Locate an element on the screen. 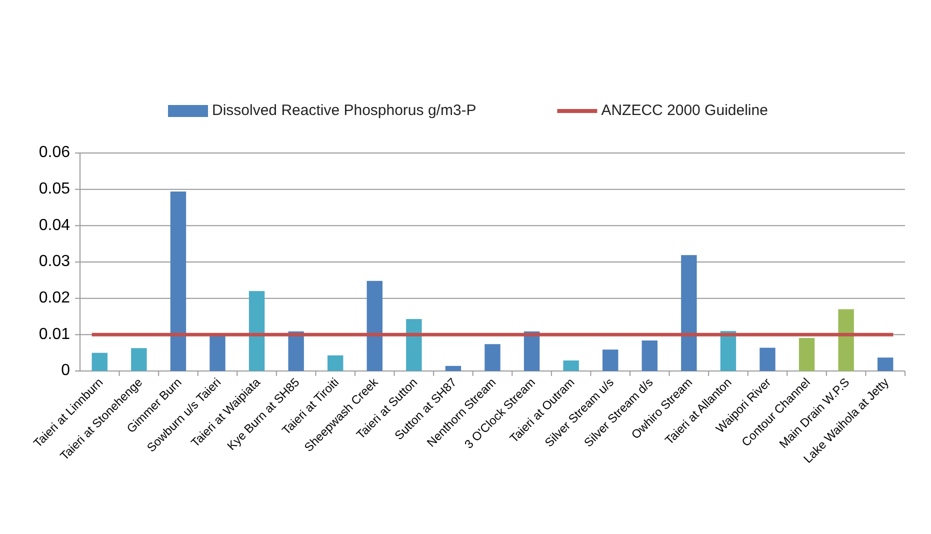  y-tick-label: 0.05 is located at coordinates (54, 189).